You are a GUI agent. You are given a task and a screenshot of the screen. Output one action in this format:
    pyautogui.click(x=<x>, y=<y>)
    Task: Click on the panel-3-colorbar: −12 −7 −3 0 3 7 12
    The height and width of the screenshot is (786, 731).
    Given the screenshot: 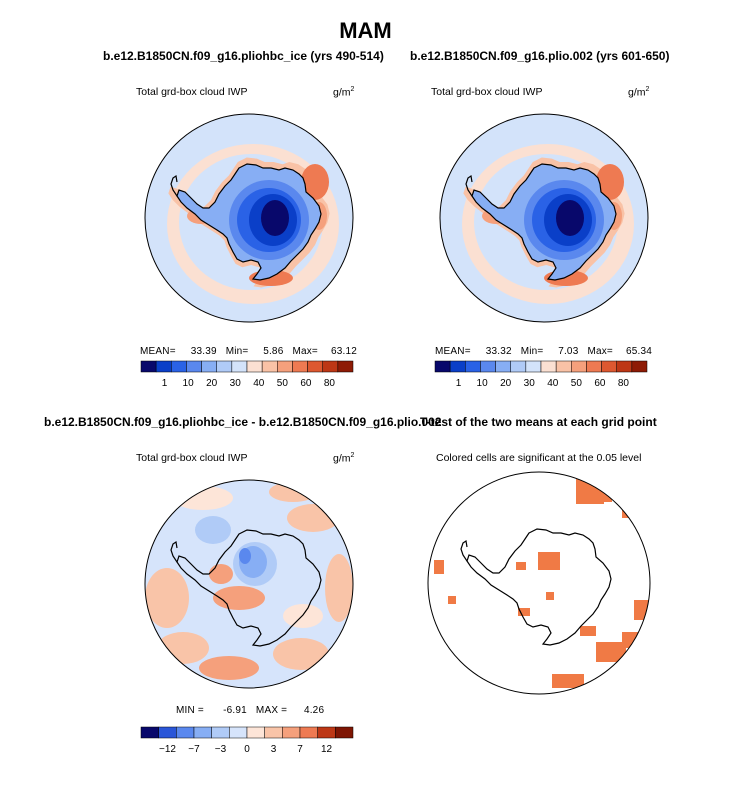 What is the action you would take?
    pyautogui.click(x=247, y=740)
    